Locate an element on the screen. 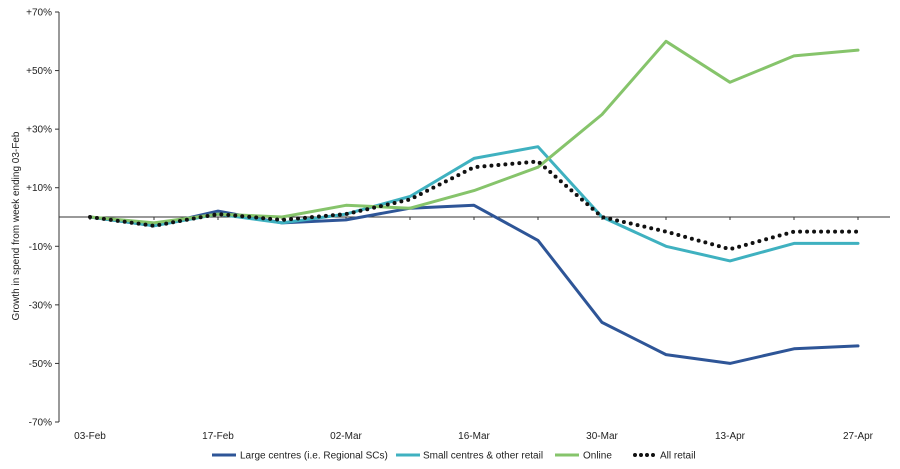  y-tick-label: +10% is located at coordinates (39, 188).